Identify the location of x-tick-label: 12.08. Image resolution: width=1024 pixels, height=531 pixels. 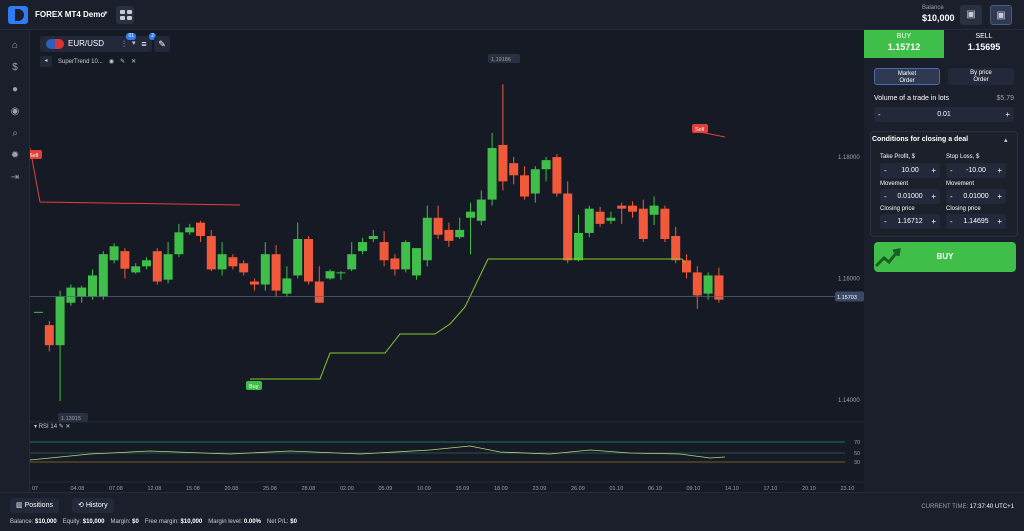
(155, 489).